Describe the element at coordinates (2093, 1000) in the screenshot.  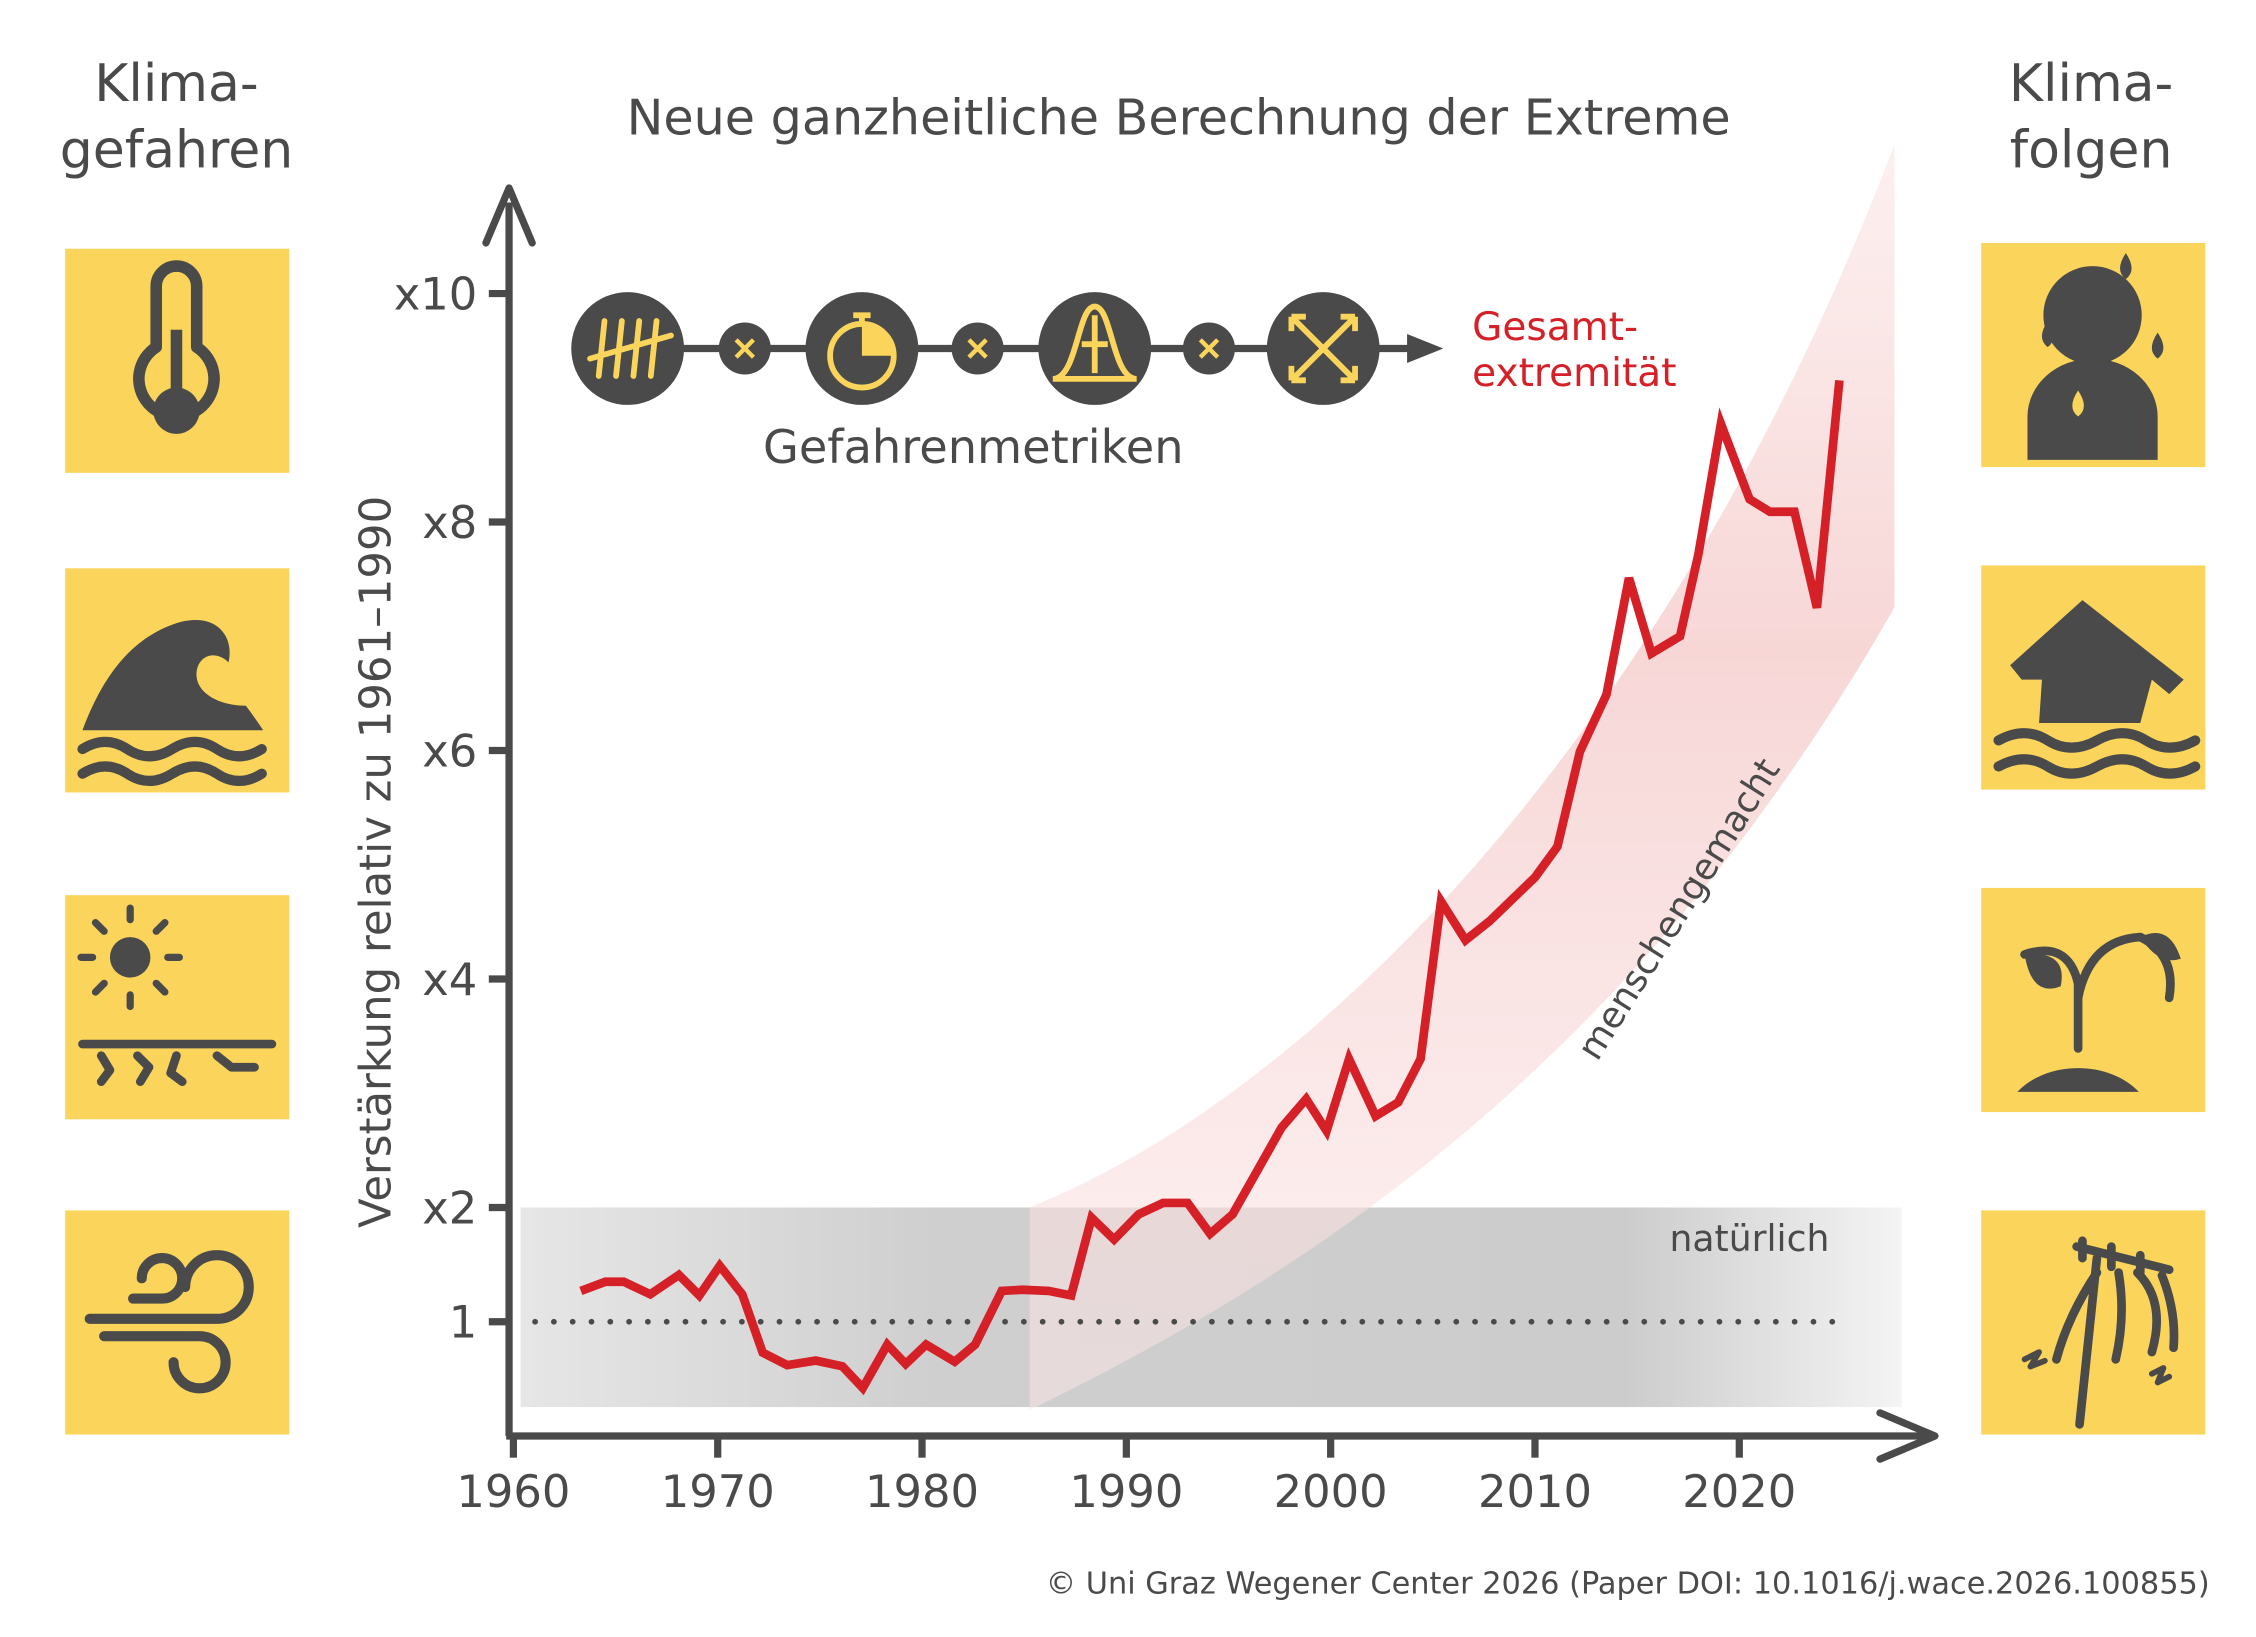
I see `icon-wilting-plant` at that location.